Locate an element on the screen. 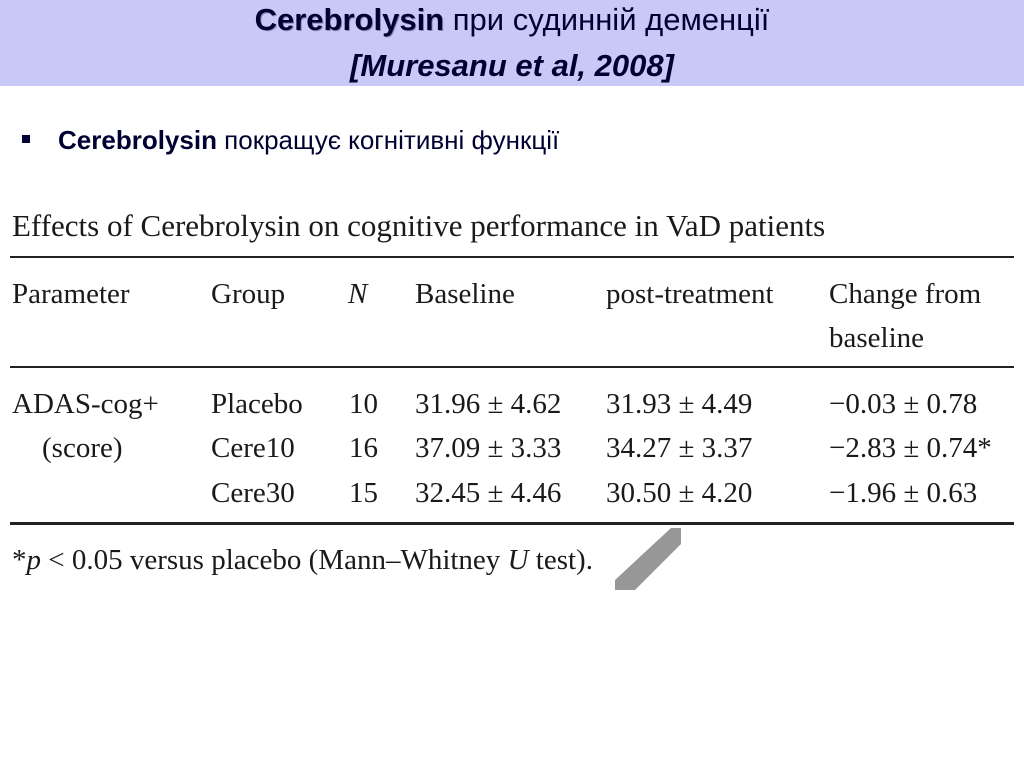  row-cere10-baseline: 37.09 ± 3.33 is located at coordinates (488, 448).